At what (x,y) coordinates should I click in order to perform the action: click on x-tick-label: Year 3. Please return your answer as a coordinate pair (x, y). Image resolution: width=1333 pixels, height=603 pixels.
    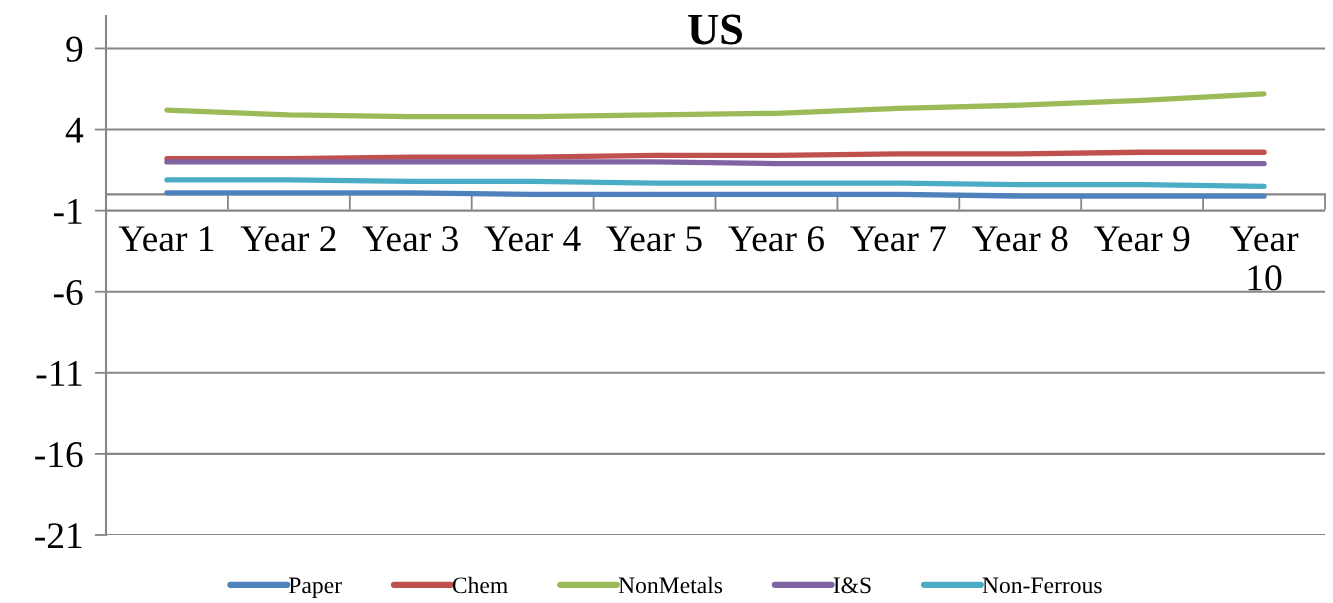
    Looking at the image, I should click on (410, 239).